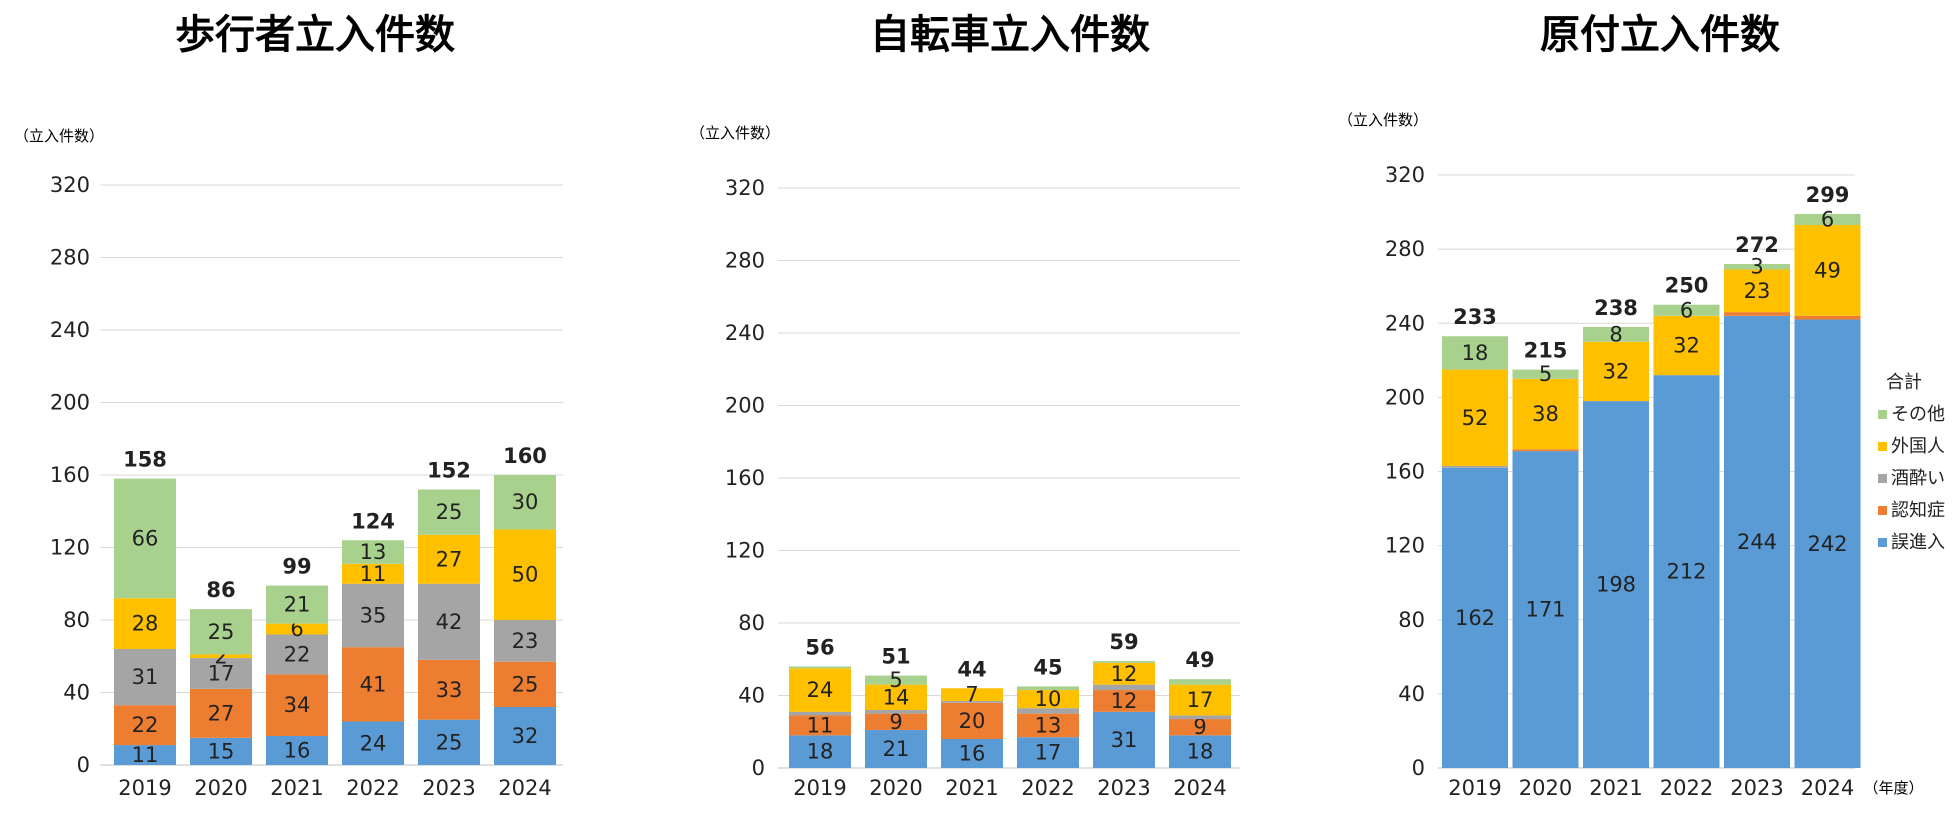 Image resolution: width=1960 pixels, height=840 pixels. What do you see at coordinates (1475, 317) in the screenshot?
I see `total-label: 233` at bounding box center [1475, 317].